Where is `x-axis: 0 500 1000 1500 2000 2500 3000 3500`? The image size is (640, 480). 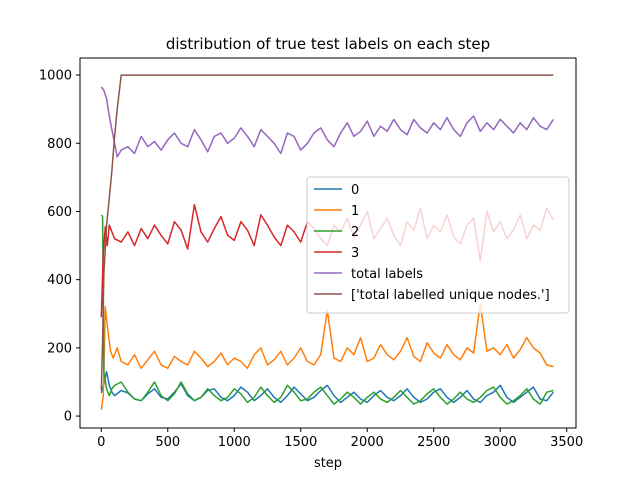 x-axis: 0 500 1000 1500 2000 2500 3000 3500 is located at coordinates (340, 439).